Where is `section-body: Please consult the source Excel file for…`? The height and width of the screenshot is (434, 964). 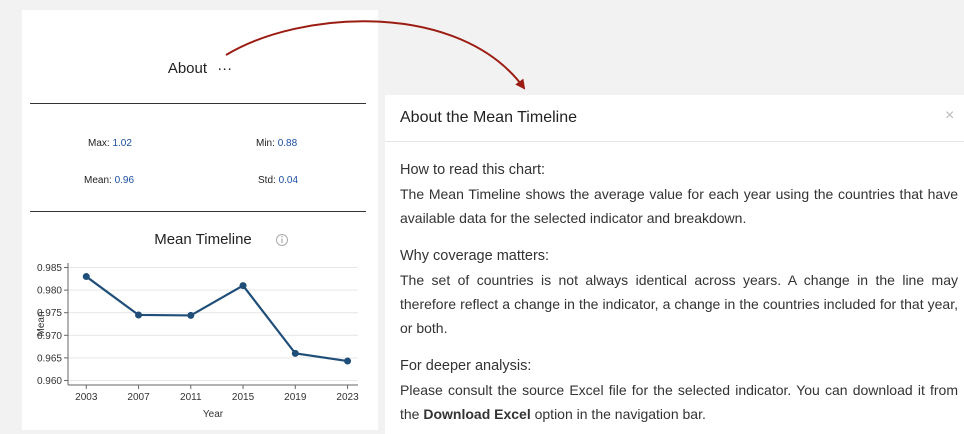
section-body: Please consult the source Excel file for… is located at coordinates (679, 402).